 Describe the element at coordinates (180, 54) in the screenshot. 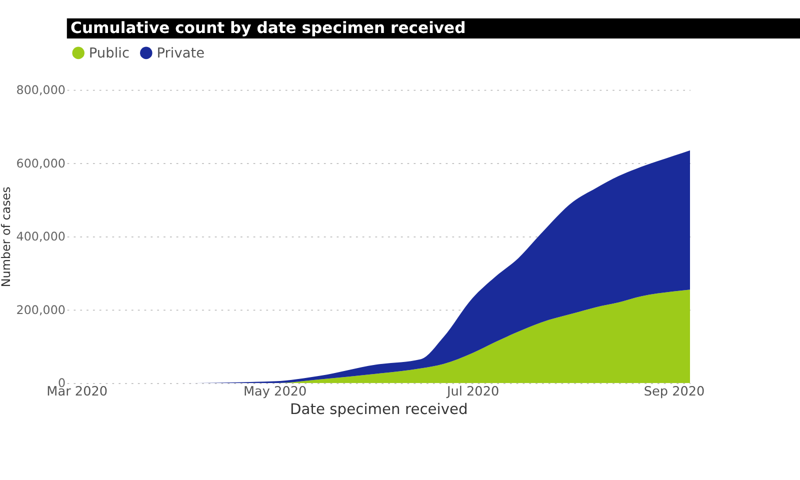

I see `legend-label: Private` at that location.